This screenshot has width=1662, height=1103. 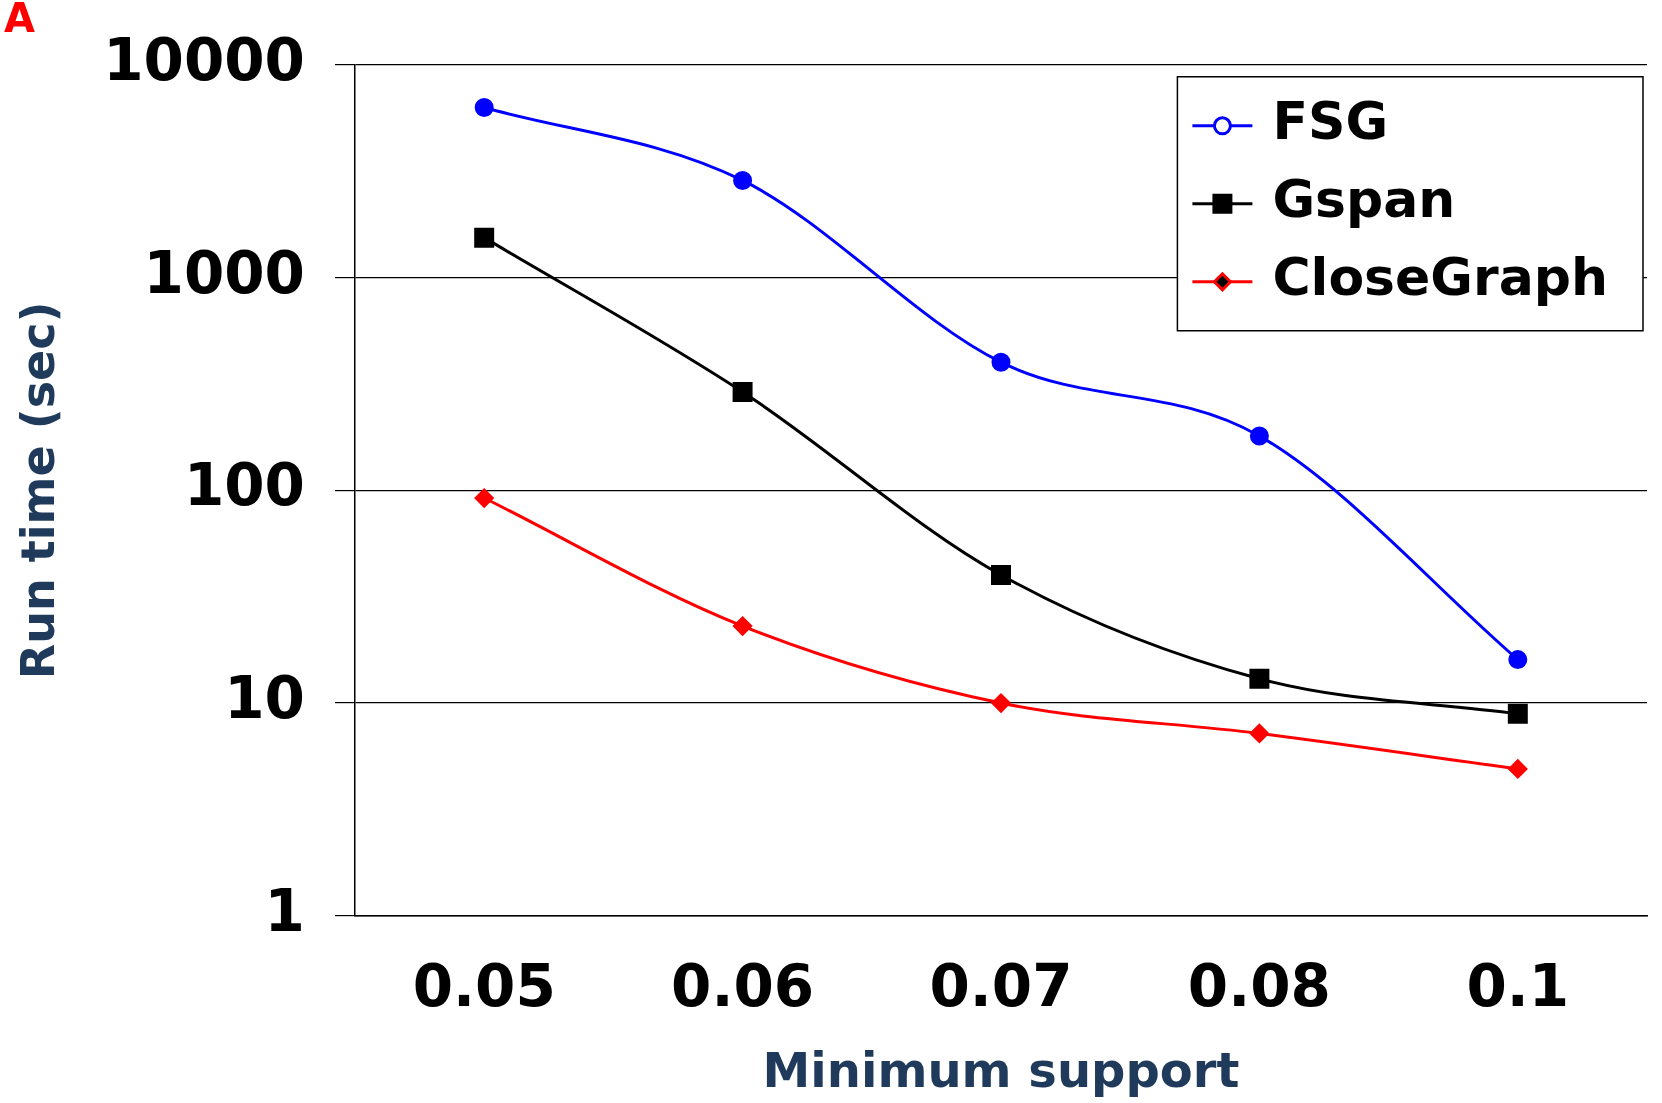 I want to click on x-tick-label: 0.06, so click(x=743, y=985).